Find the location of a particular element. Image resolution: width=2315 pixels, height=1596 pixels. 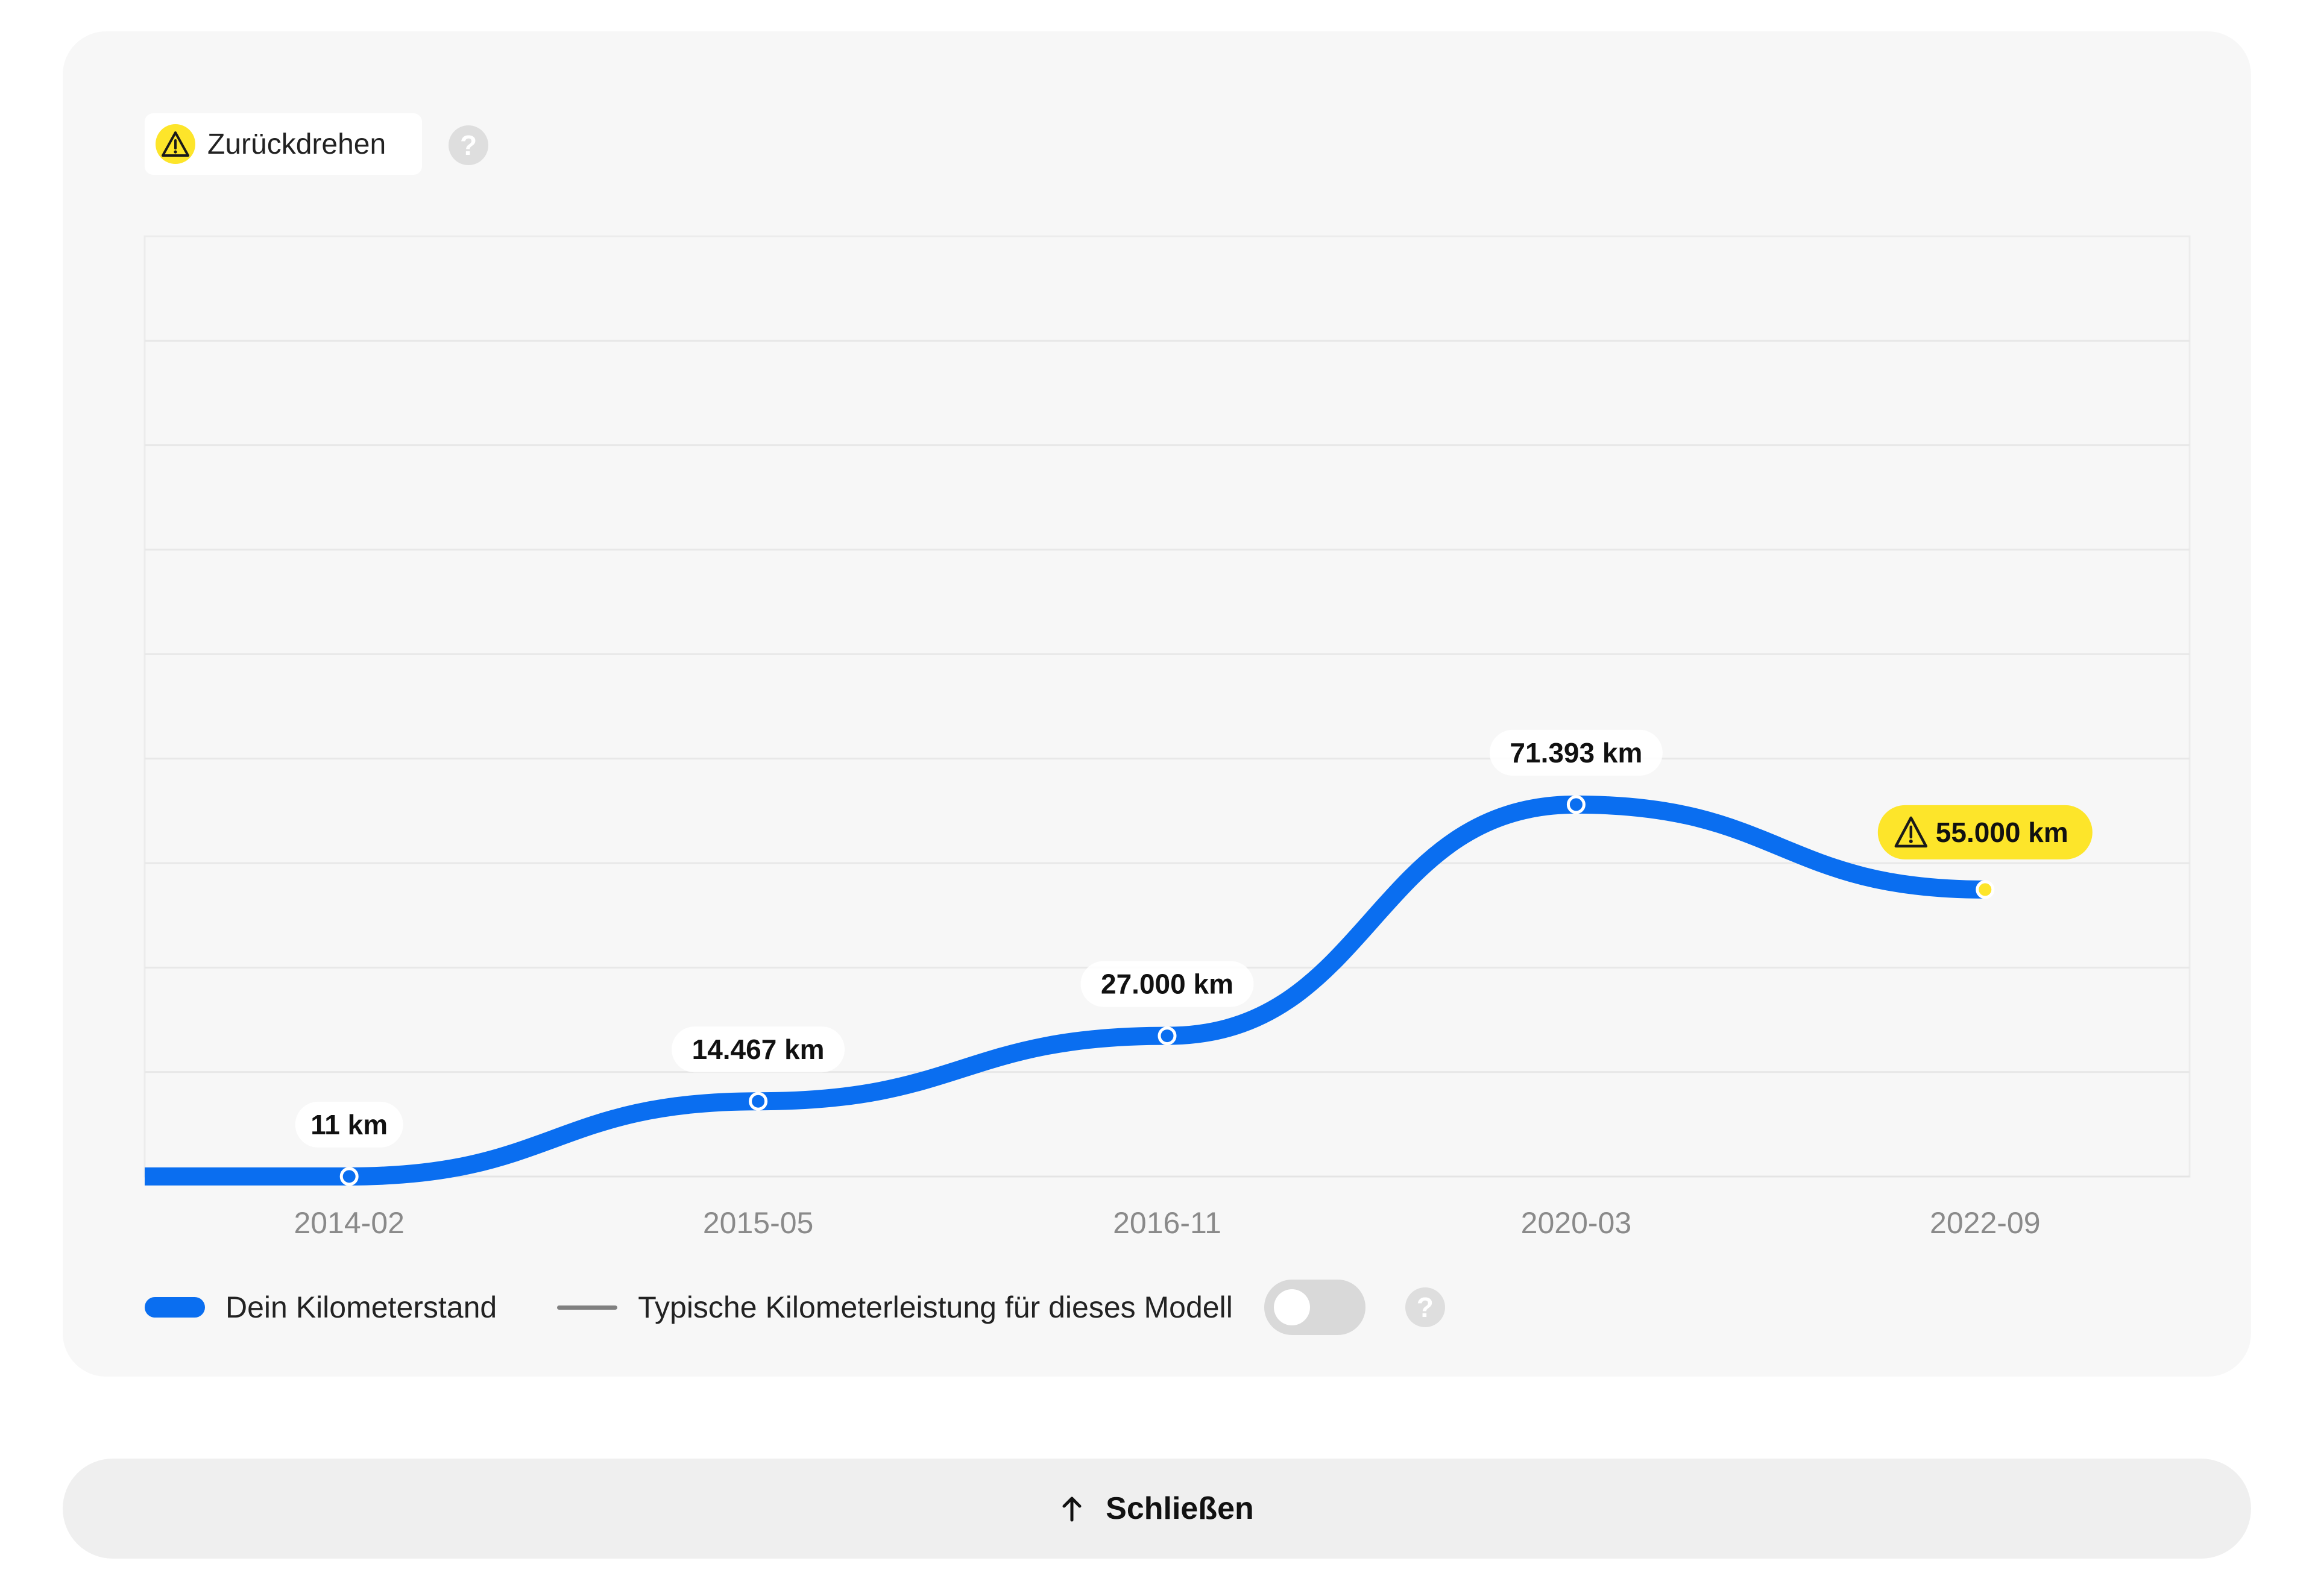

data-label: 71.393 km is located at coordinates (1576, 753).